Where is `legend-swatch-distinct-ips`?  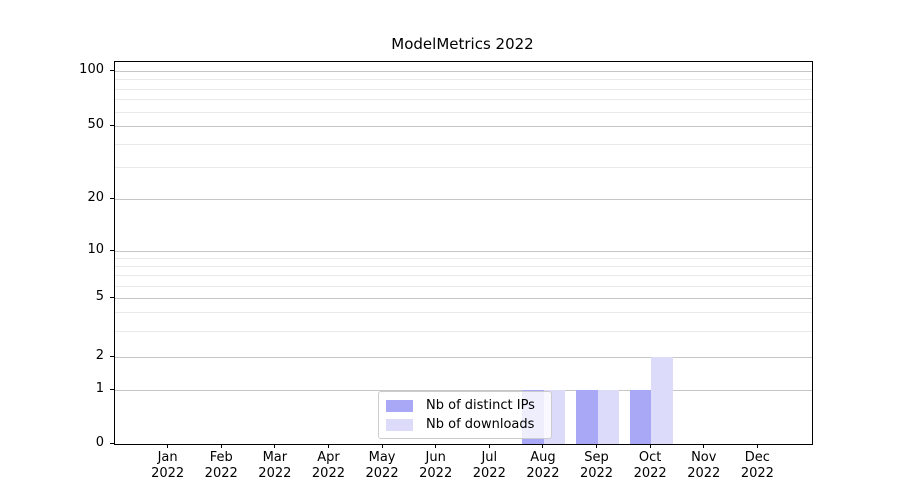
legend-swatch-distinct-ips is located at coordinates (399, 405).